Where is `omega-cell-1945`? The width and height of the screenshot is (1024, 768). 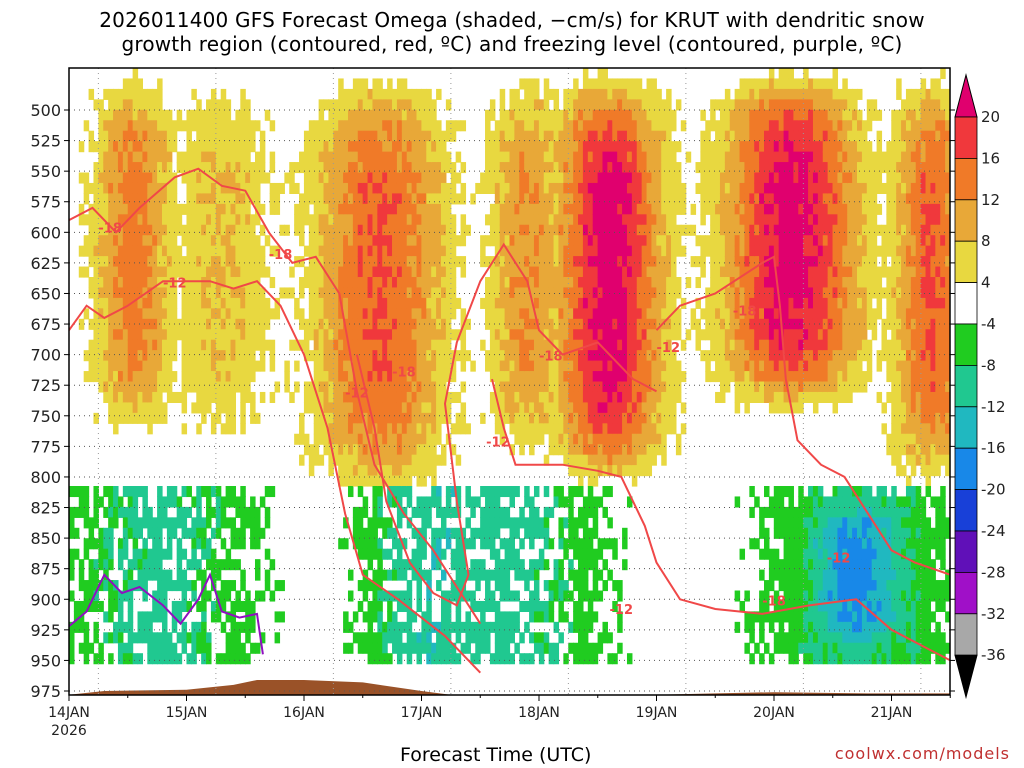 omega-cell-1945 is located at coordinates (355, 324).